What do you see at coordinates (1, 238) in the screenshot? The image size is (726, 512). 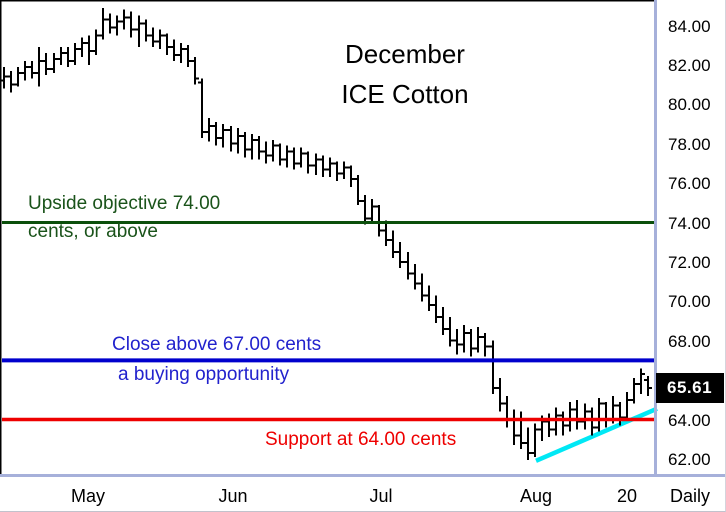 I see `frame-left-border` at bounding box center [1, 238].